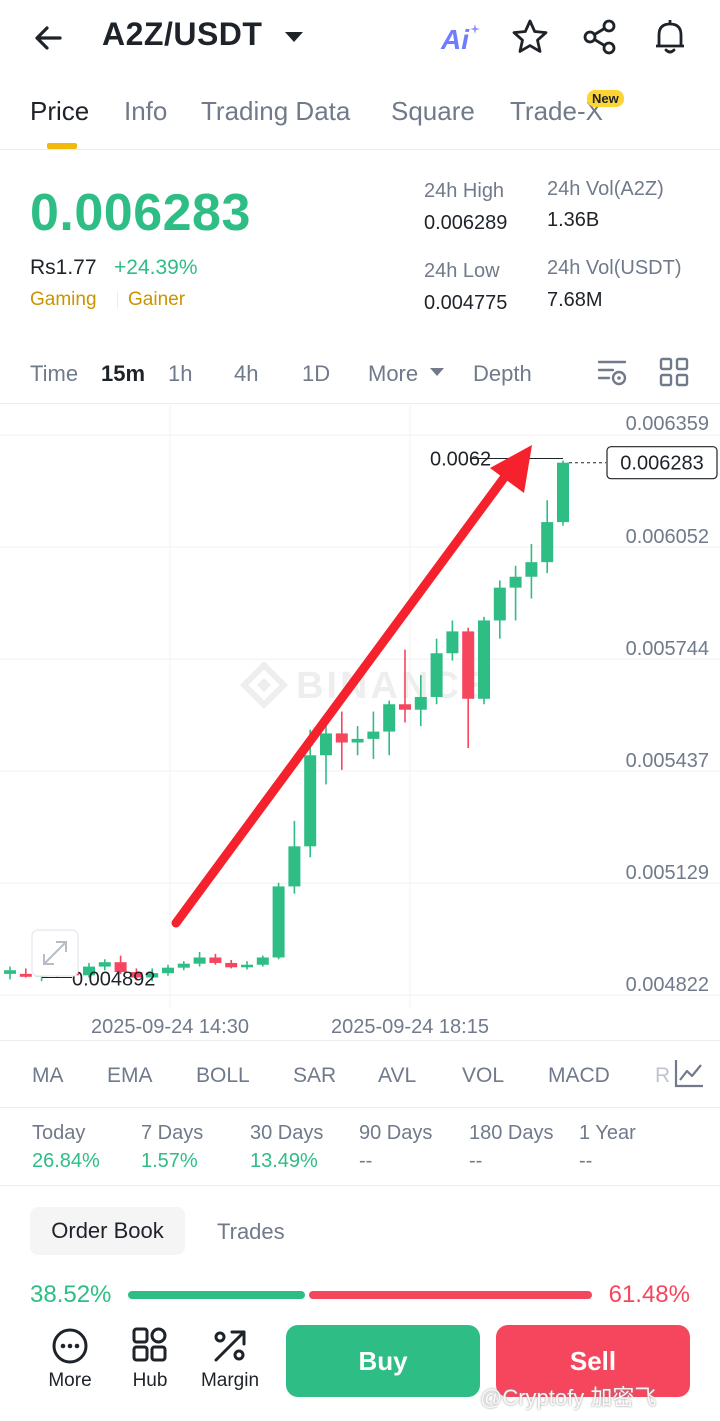 The image size is (720, 1421). What do you see at coordinates (605, 189) in the screenshot?
I see `vol-base-label: 24h Vol(A2Z)` at bounding box center [605, 189].